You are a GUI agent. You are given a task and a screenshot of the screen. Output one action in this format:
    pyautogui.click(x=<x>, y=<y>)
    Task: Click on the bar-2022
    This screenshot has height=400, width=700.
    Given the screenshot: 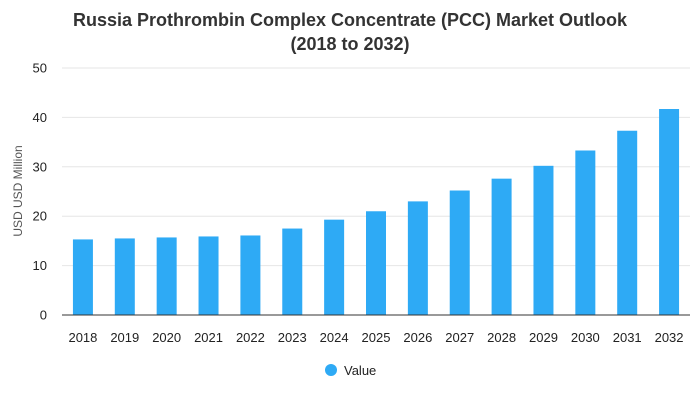 What is the action you would take?
    pyautogui.click(x=250, y=275)
    